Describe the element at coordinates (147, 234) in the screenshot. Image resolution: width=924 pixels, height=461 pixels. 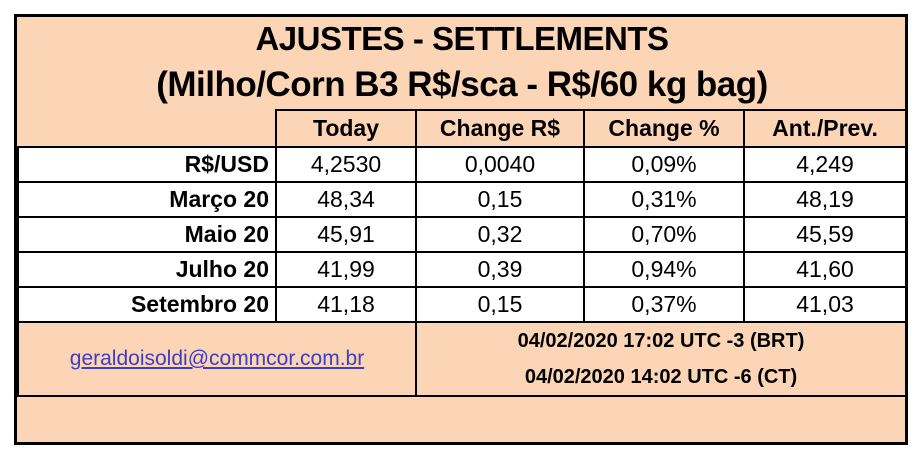
I see `row-label: Maio 20` at that location.